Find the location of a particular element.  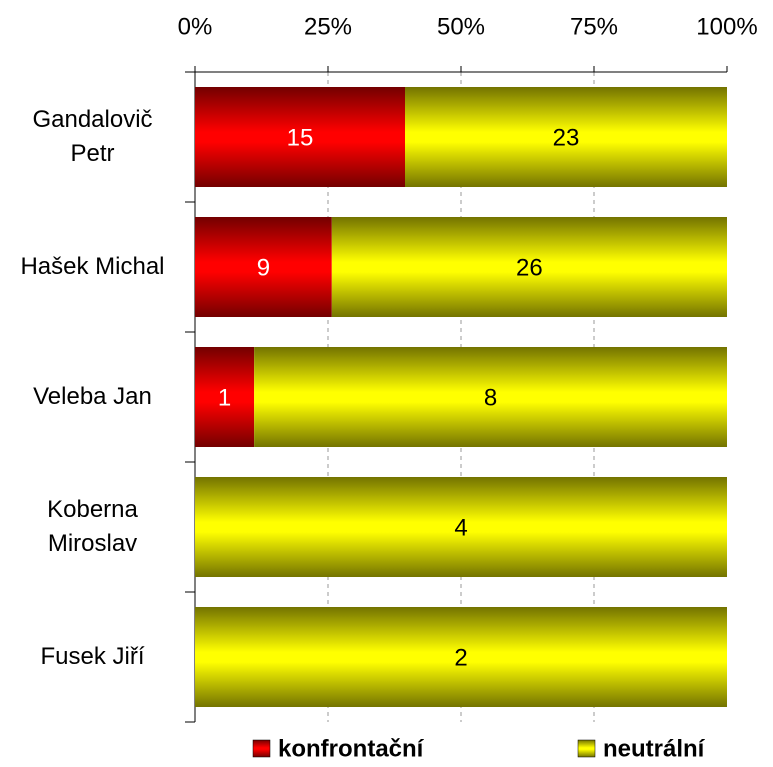

x-tick-label: 25% is located at coordinates (328, 26).